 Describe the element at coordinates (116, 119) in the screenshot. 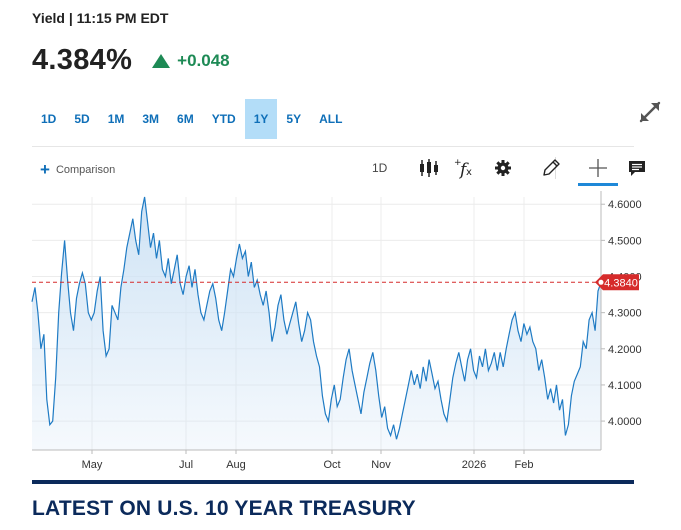

I see `range-tab-1m: 1M` at that location.